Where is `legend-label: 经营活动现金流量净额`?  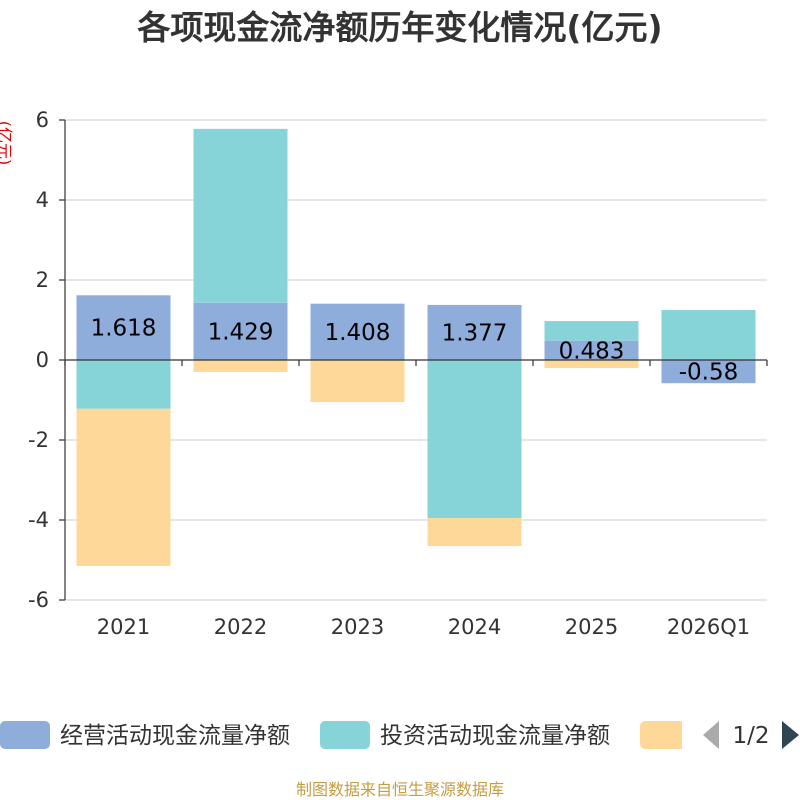
legend-label: 经营活动现金流量净额 is located at coordinates (175, 736).